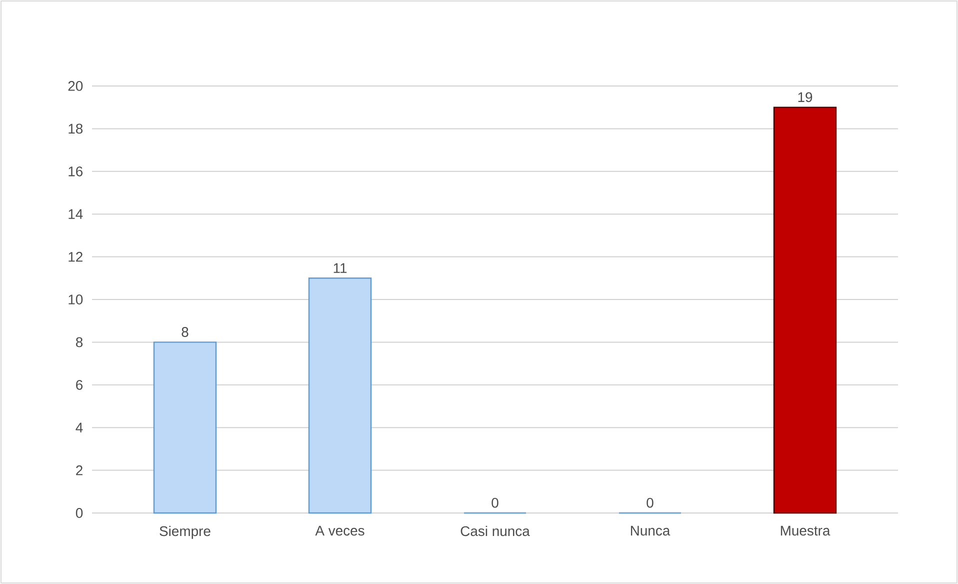  Describe the element at coordinates (79, 427) in the screenshot. I see `y-tick-label: 4` at that location.